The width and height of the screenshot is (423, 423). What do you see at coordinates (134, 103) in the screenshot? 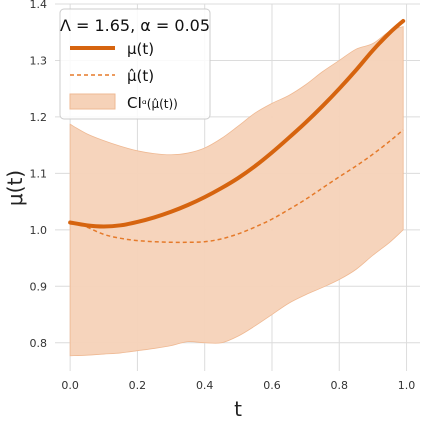
I see `legend-label-ci-main: CI` at bounding box center [134, 103].